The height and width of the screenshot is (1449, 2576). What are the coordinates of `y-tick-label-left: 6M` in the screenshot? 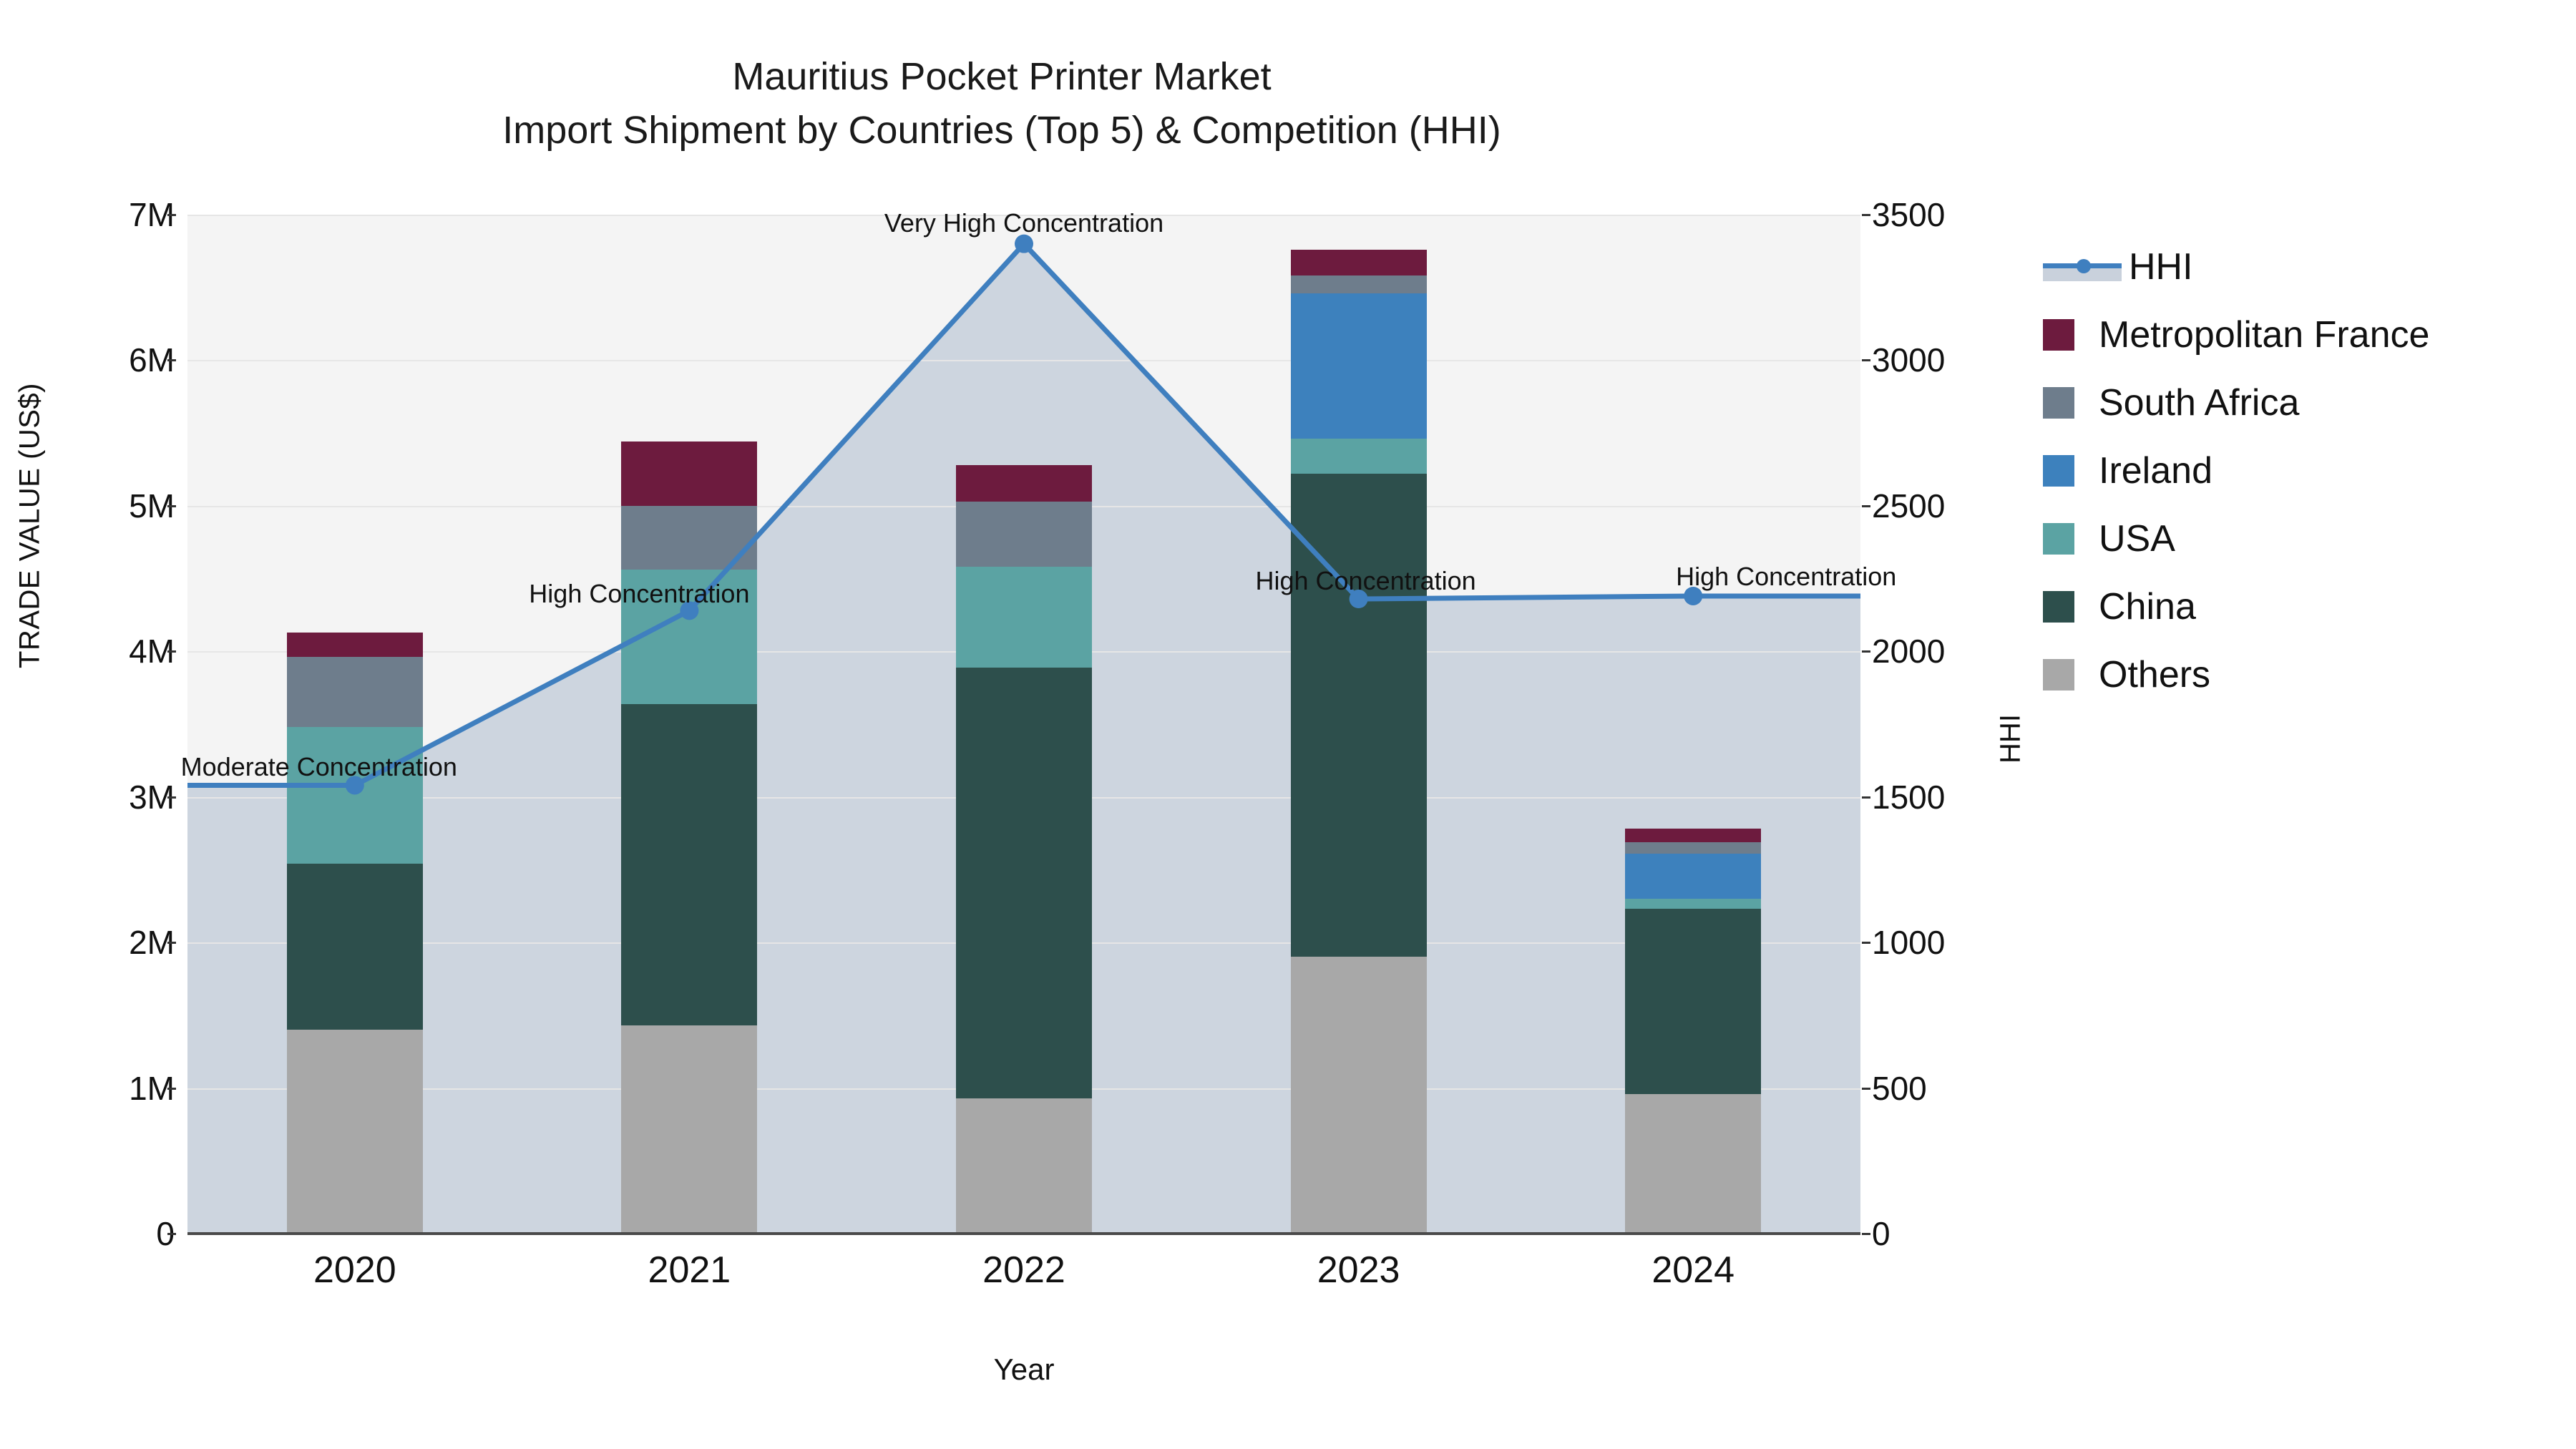 It's located at (152, 360).